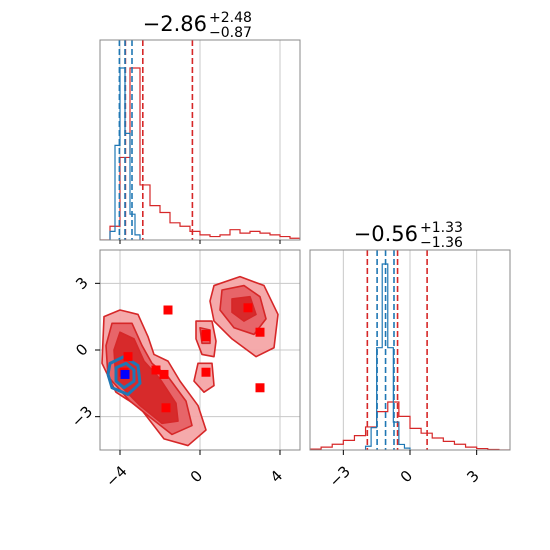 The width and height of the screenshot is (550, 550). I want to click on x-tick-label: 4, so click(276, 476).